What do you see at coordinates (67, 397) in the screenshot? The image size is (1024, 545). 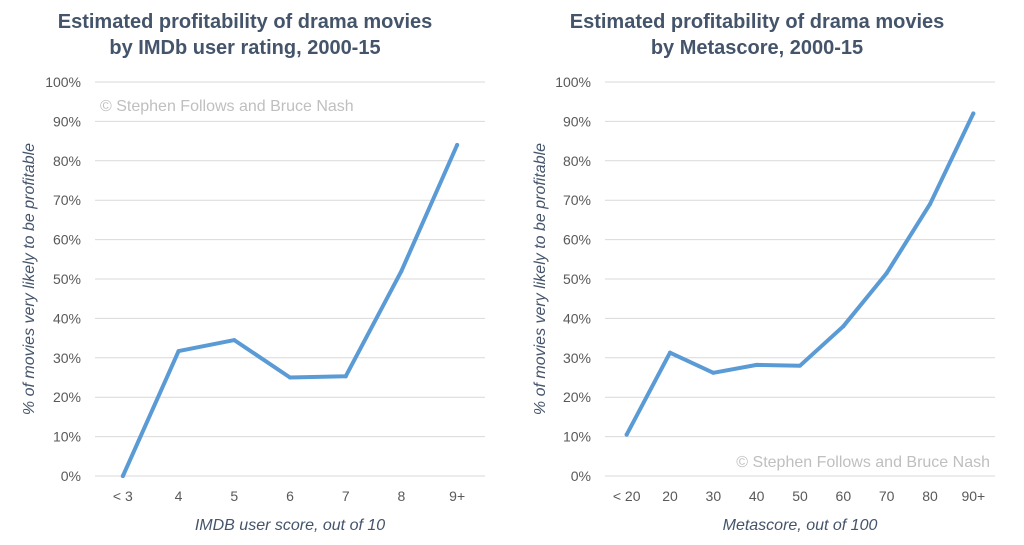 I see `chart1-y-tick-label: 20%` at bounding box center [67, 397].